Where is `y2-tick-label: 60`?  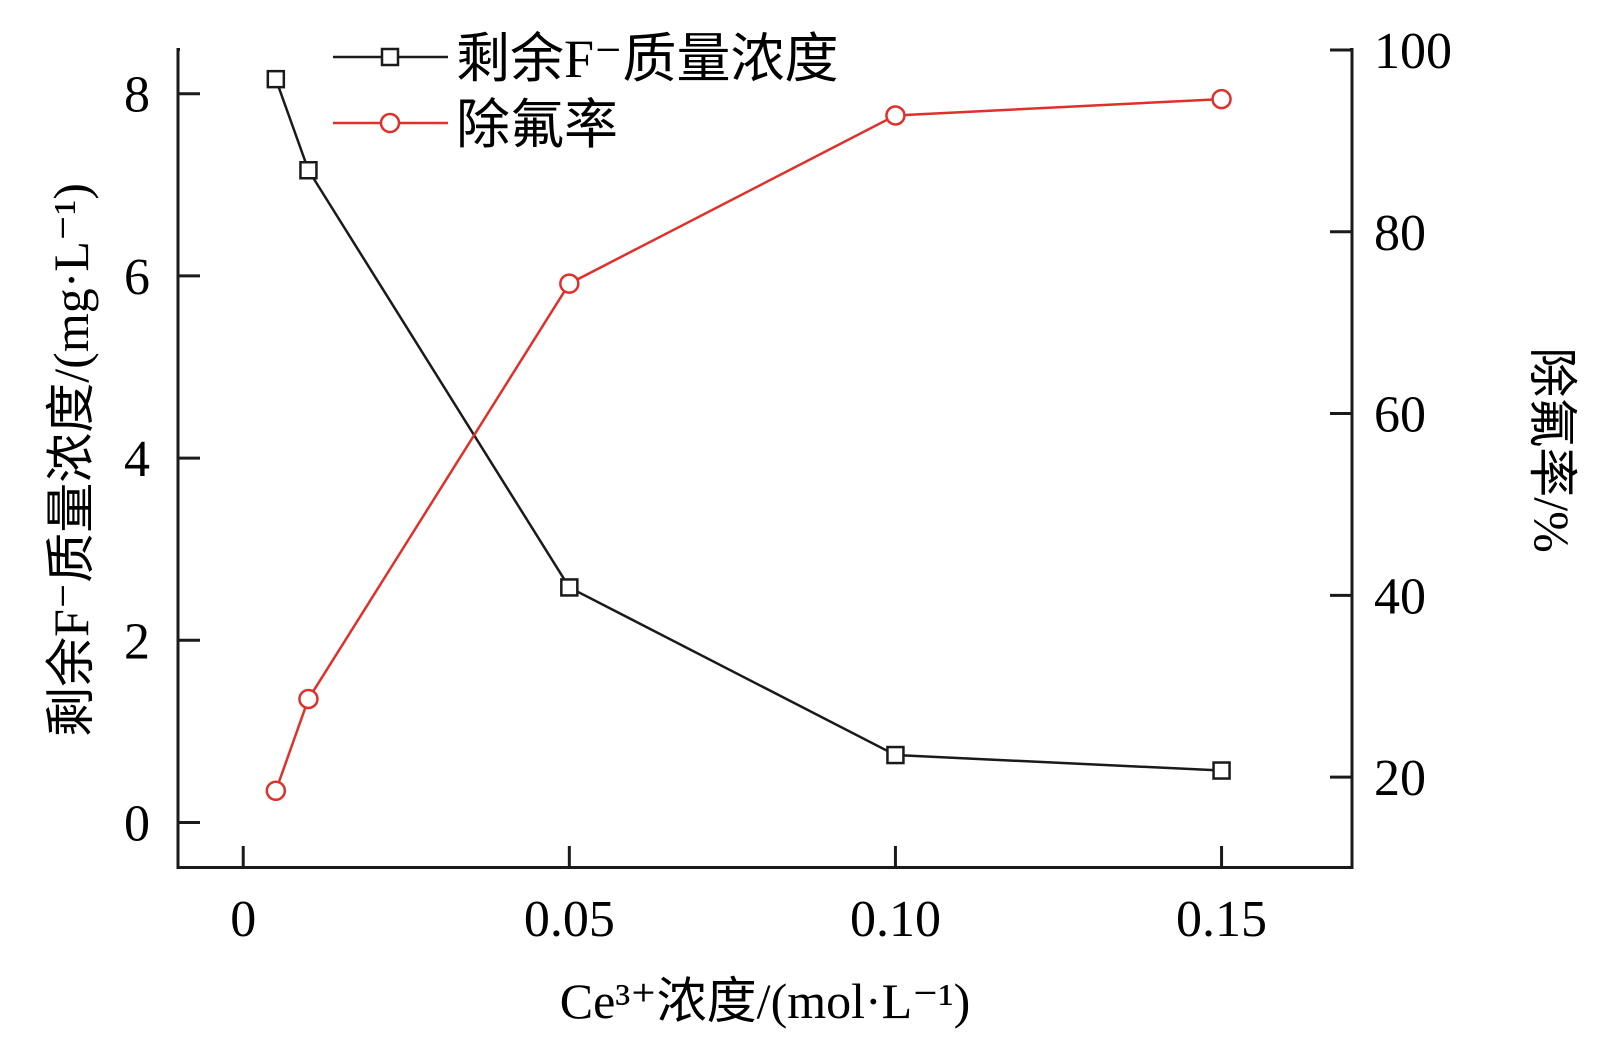 y2-tick-label: 60 is located at coordinates (1400, 415).